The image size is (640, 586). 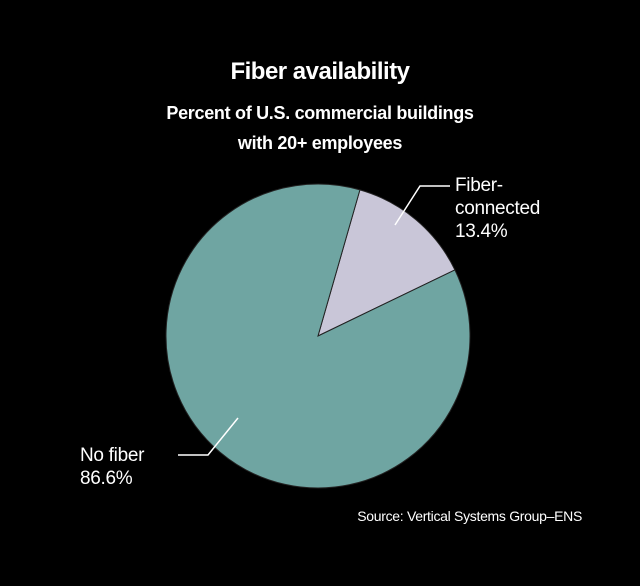 What do you see at coordinates (481, 231) in the screenshot?
I see `slice-value: 13.4%` at bounding box center [481, 231].